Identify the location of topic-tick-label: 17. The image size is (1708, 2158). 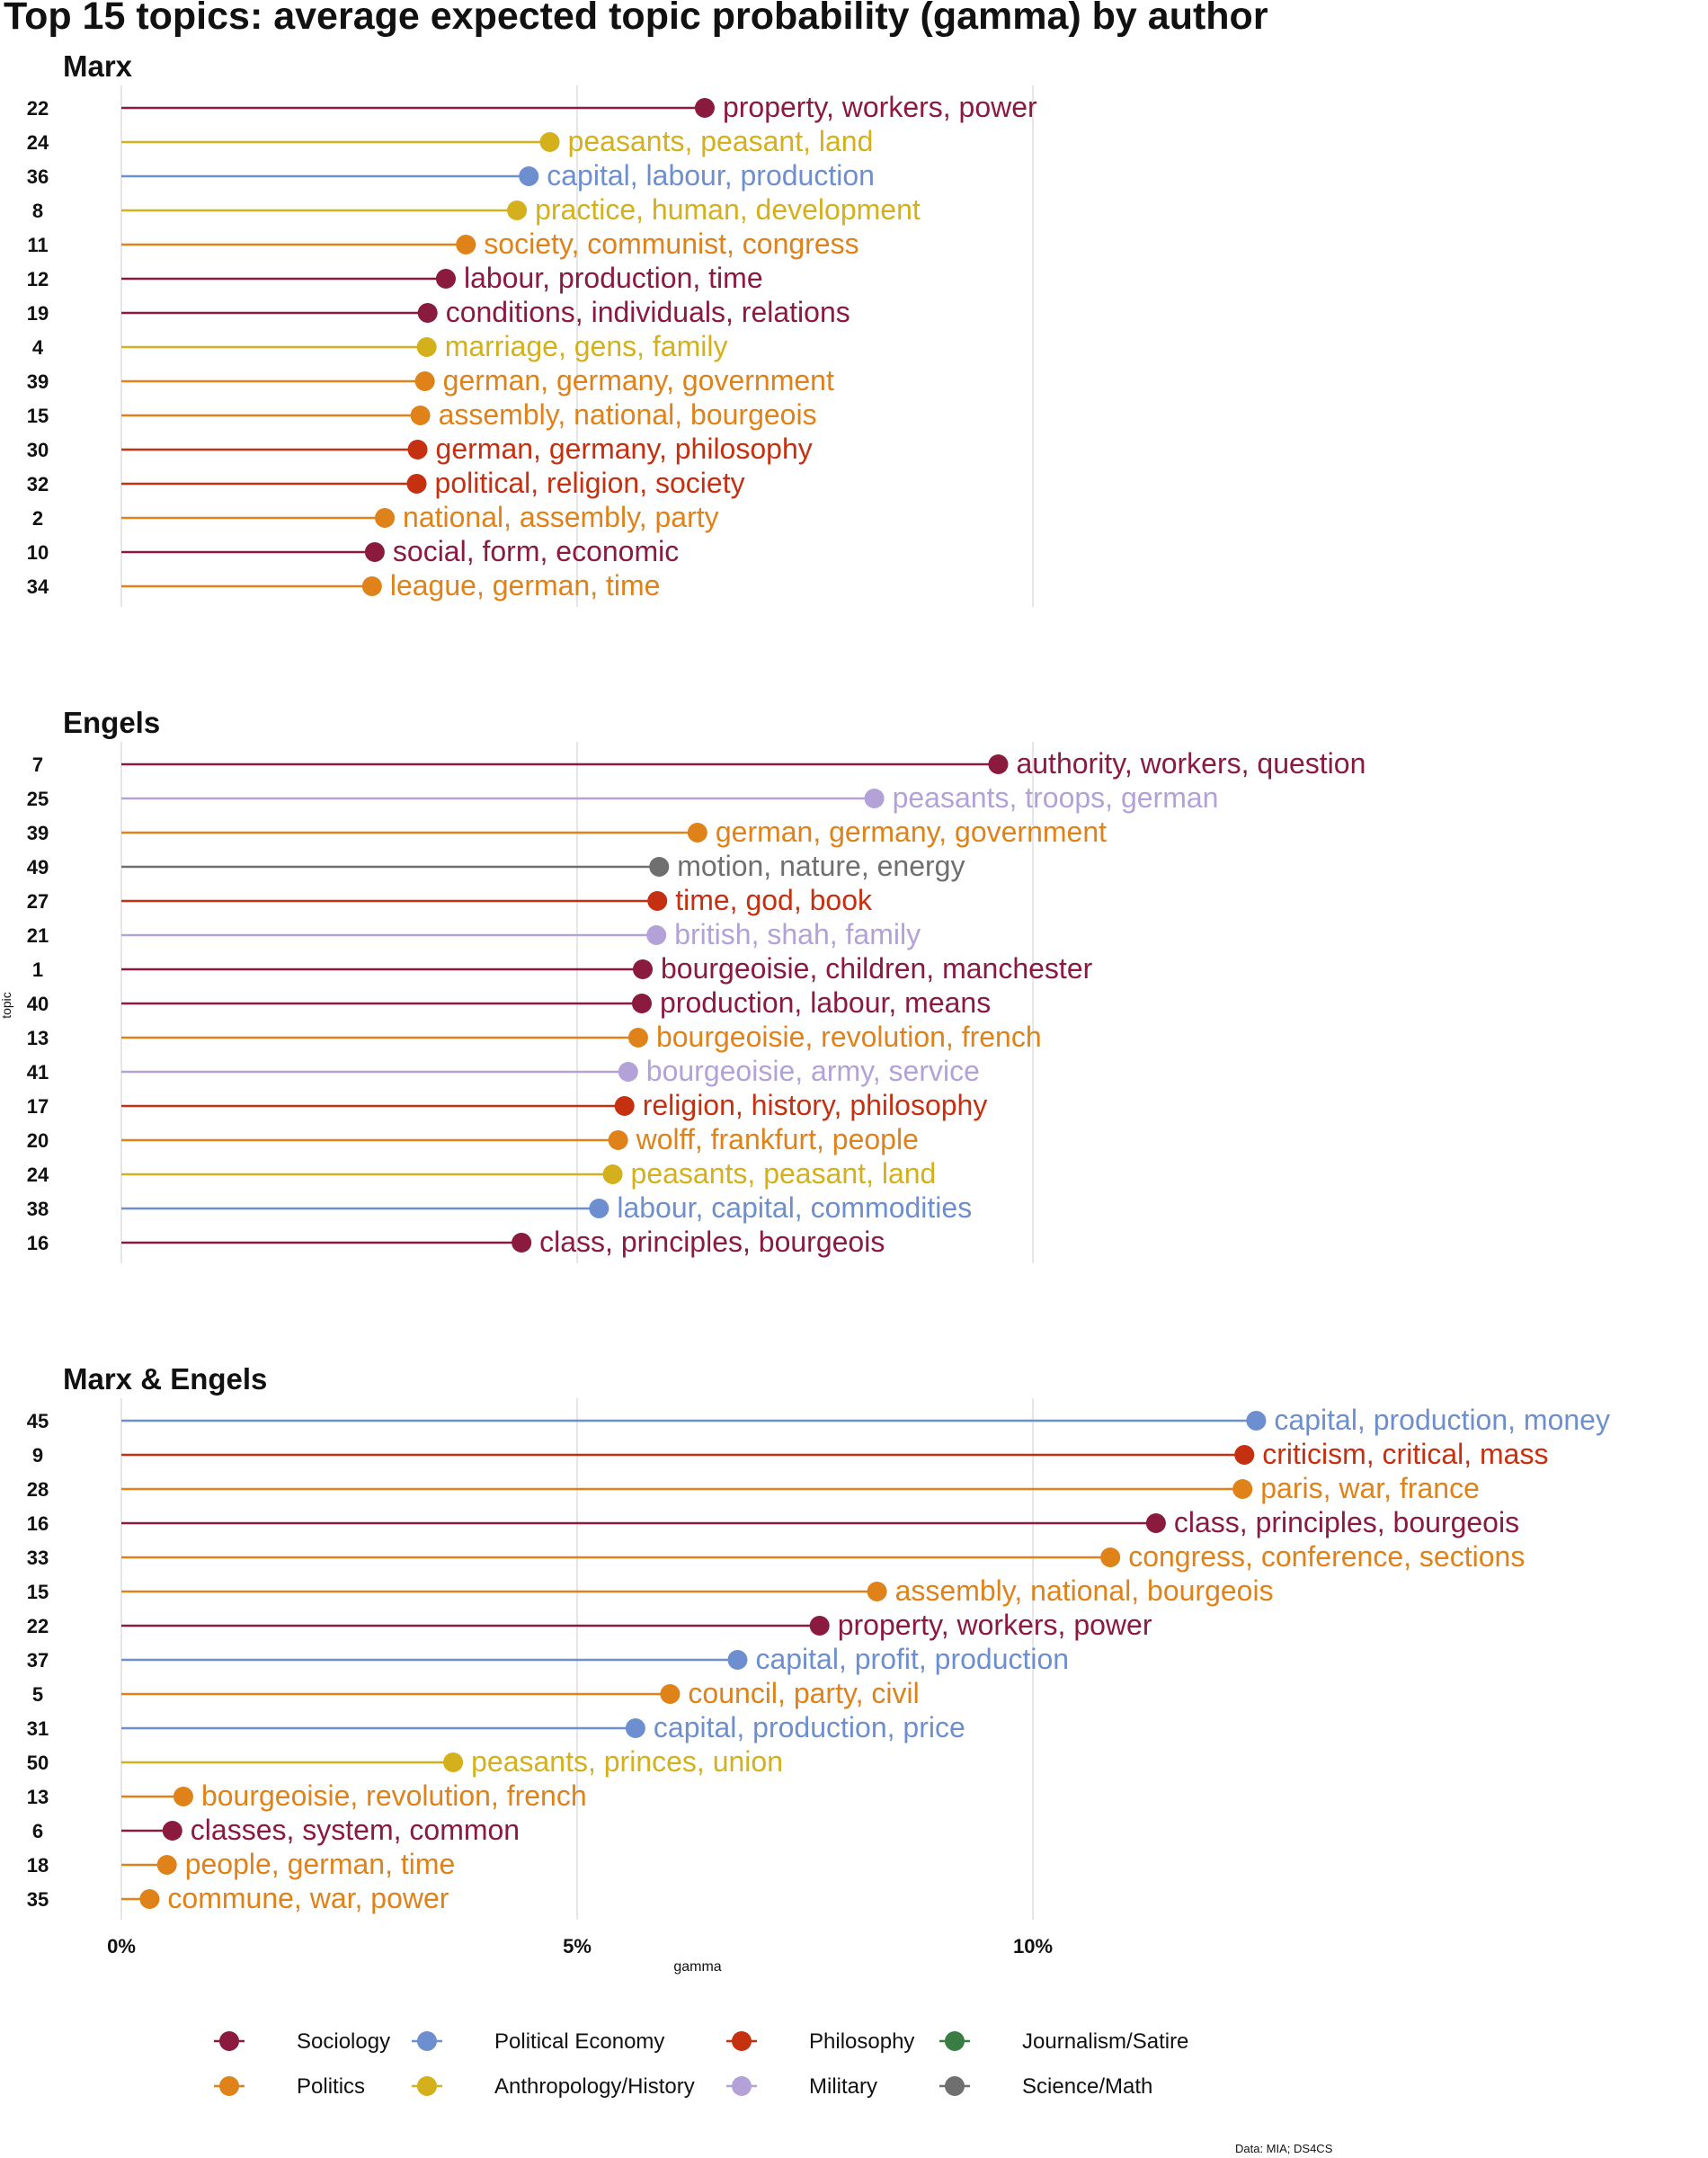
(38, 1106).